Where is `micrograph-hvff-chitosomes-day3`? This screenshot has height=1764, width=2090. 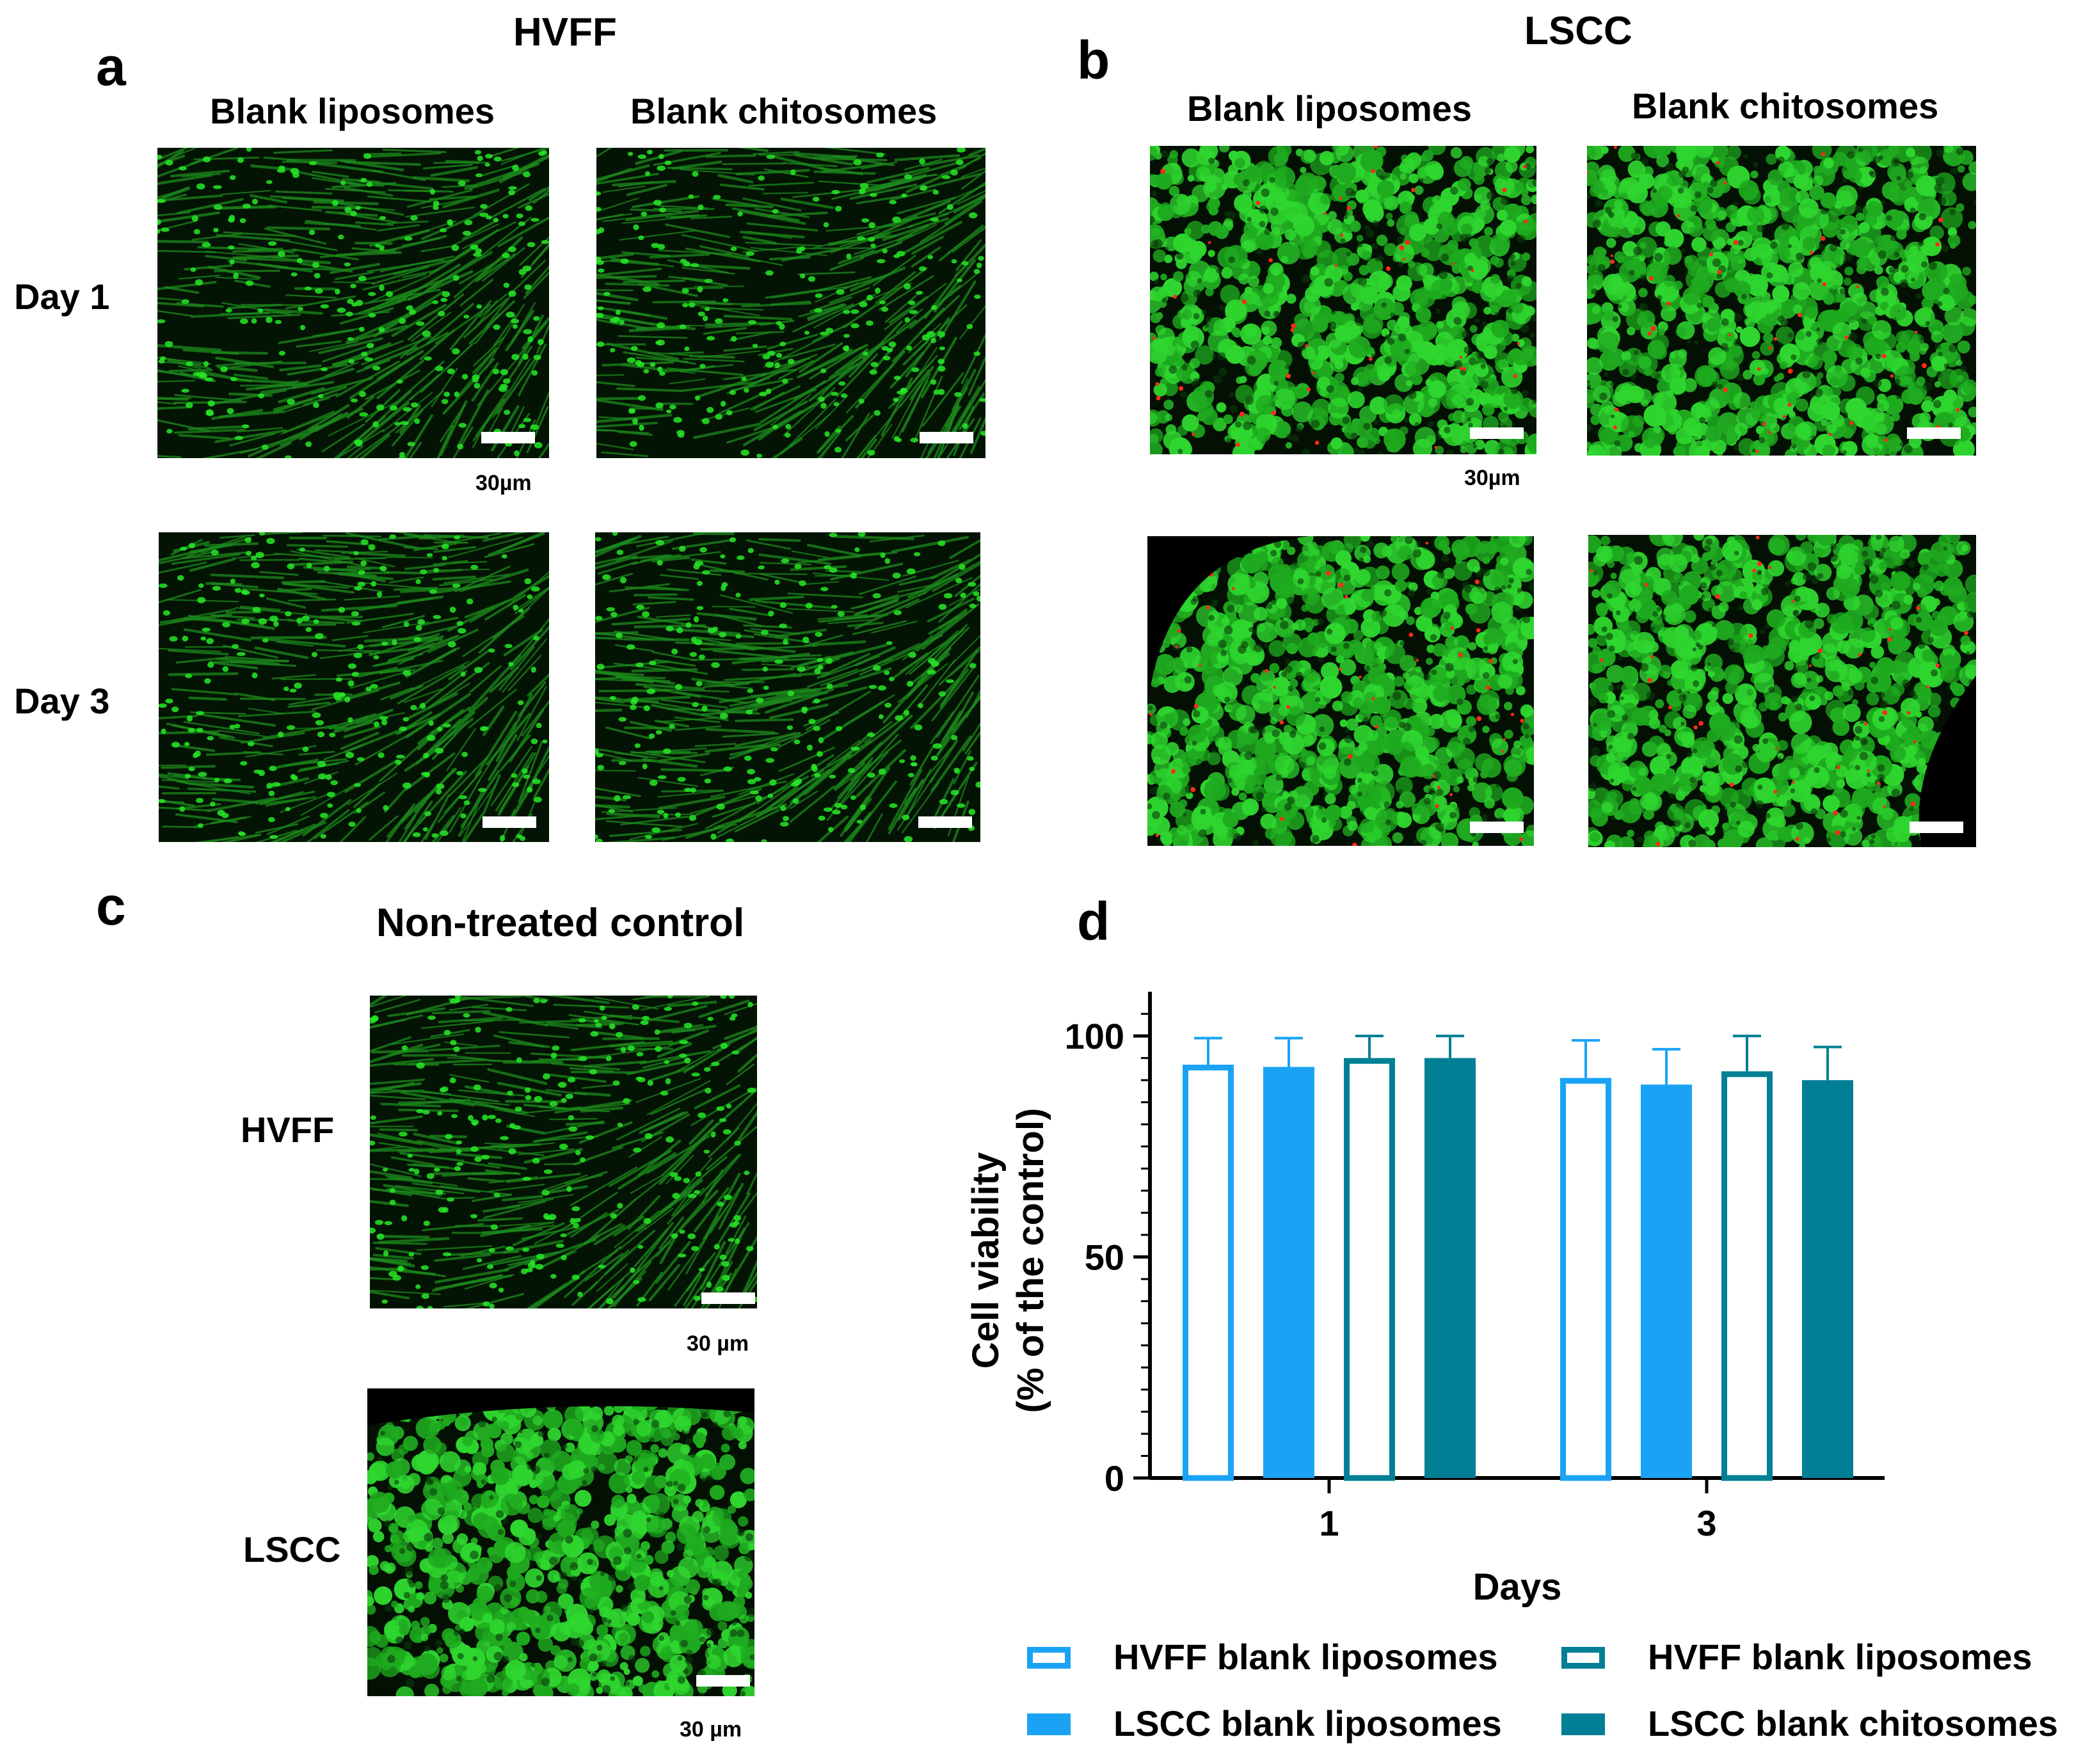 micrograph-hvff-chitosomes-day3 is located at coordinates (787, 687).